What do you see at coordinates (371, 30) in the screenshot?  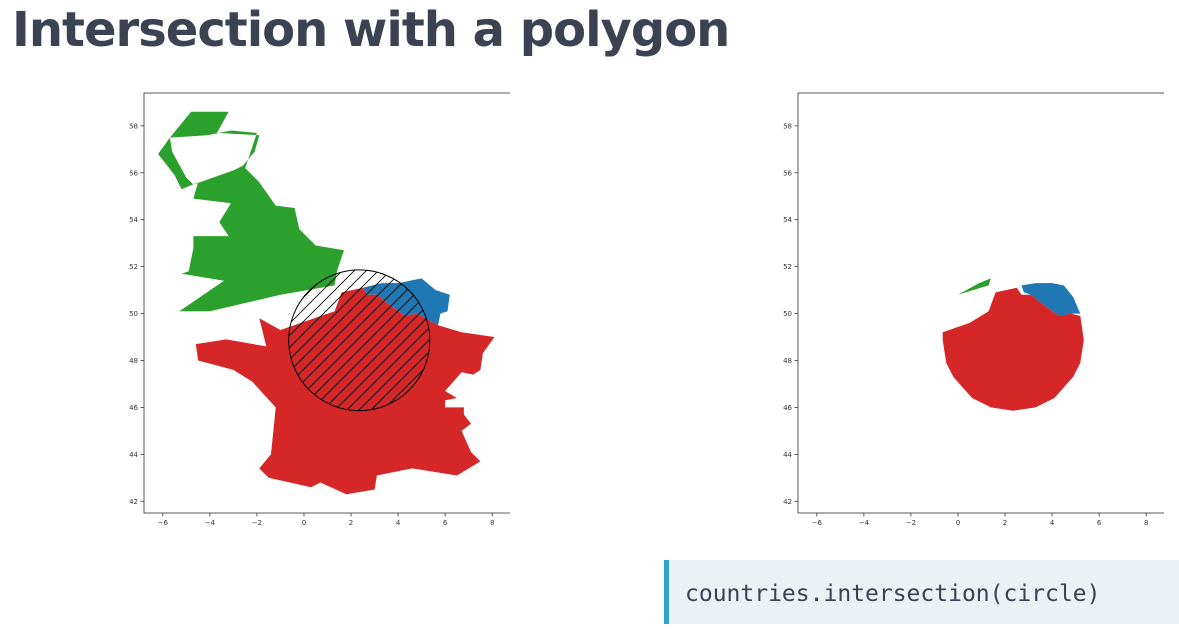 I see `slide-title: Intersection with a polygon` at bounding box center [371, 30].